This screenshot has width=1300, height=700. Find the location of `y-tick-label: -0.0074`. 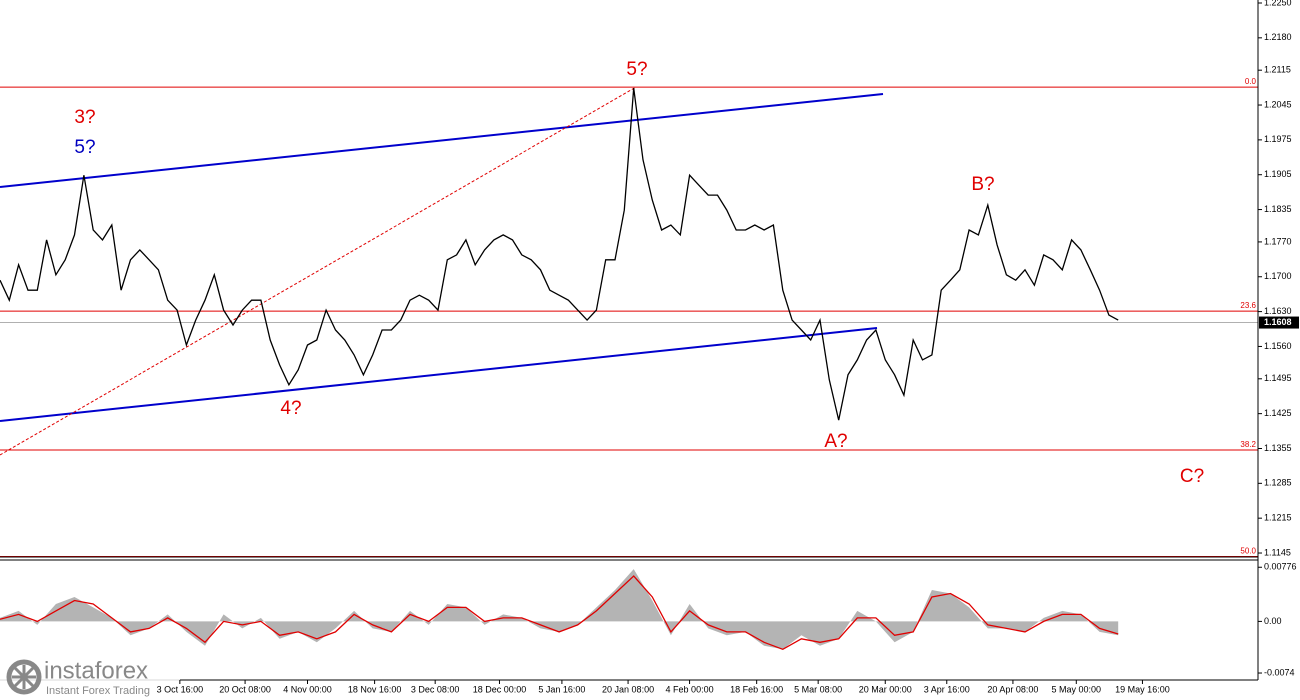

y-tick-label: -0.0074 is located at coordinates (1279, 672).